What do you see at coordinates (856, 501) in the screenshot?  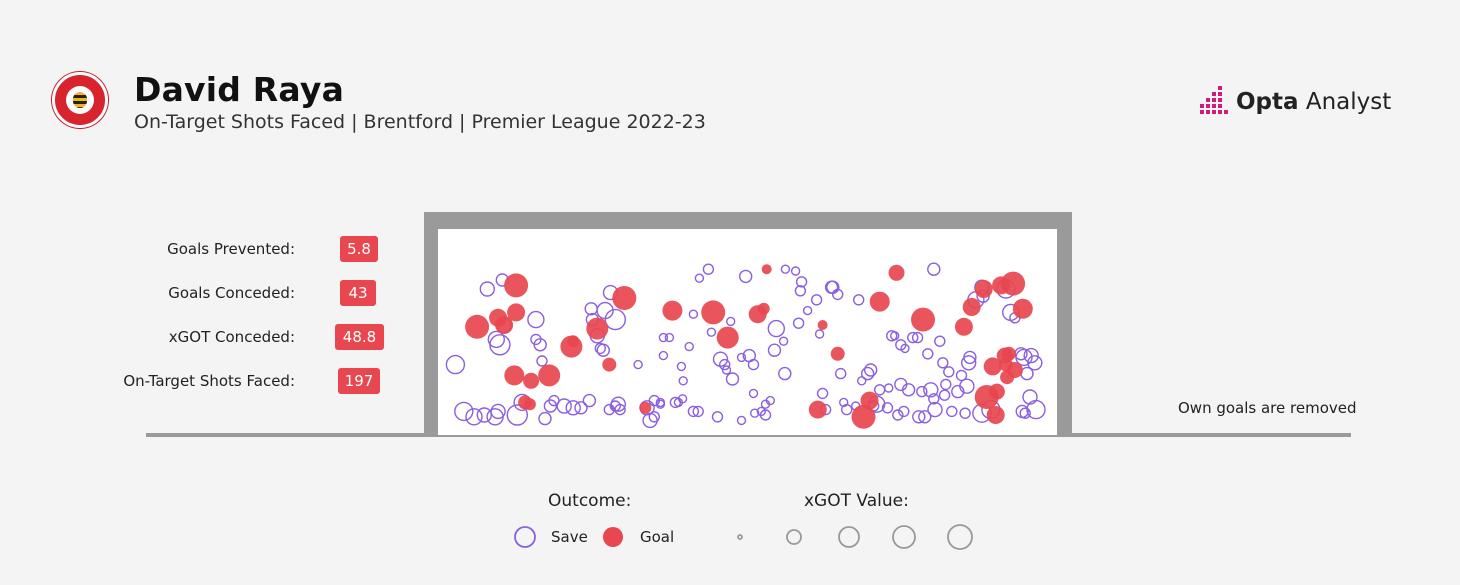 I see `legend-xgot-title: xGOT Value:` at bounding box center [856, 501].